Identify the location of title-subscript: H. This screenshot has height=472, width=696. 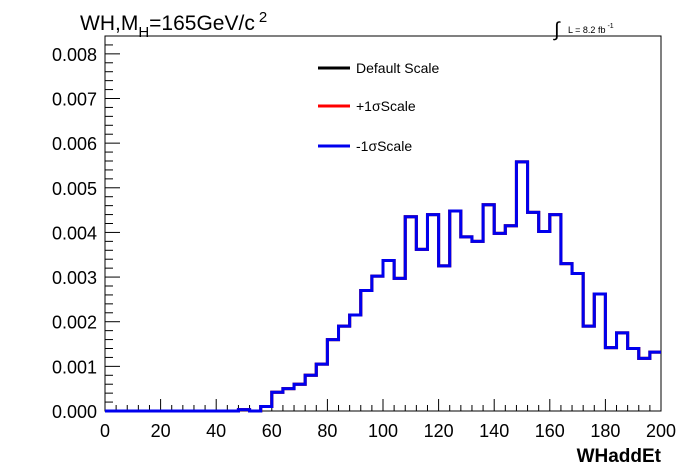
(143, 32).